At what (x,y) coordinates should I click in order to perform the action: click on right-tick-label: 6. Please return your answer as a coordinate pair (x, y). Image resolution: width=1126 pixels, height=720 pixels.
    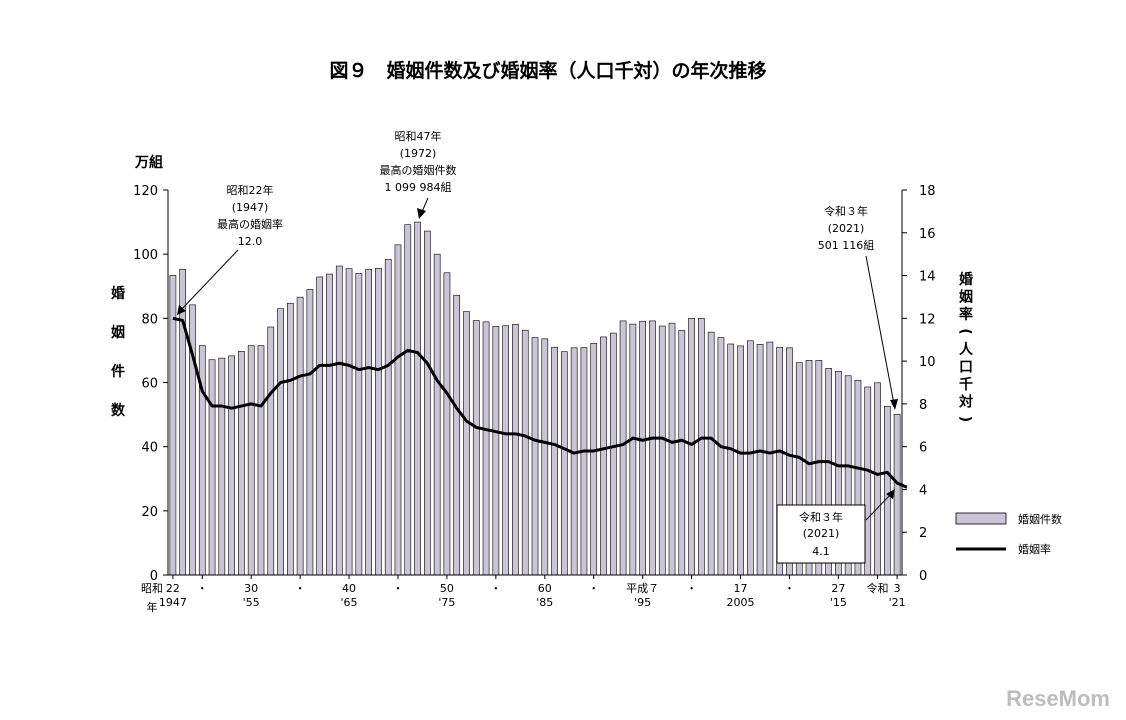
    Looking at the image, I should click on (923, 448).